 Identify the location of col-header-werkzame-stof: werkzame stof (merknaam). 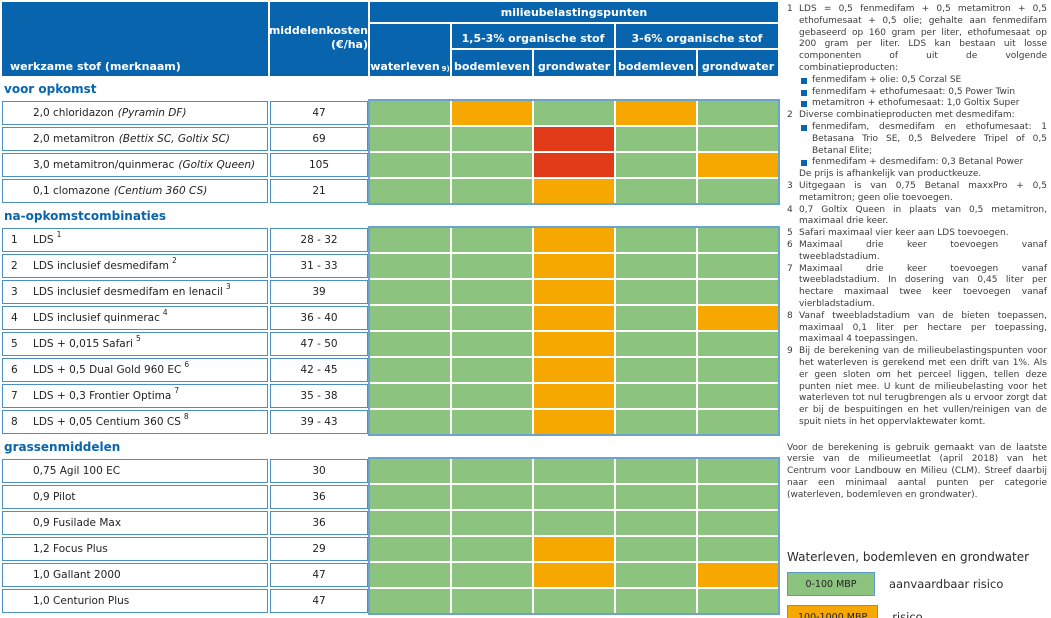
(135, 39).